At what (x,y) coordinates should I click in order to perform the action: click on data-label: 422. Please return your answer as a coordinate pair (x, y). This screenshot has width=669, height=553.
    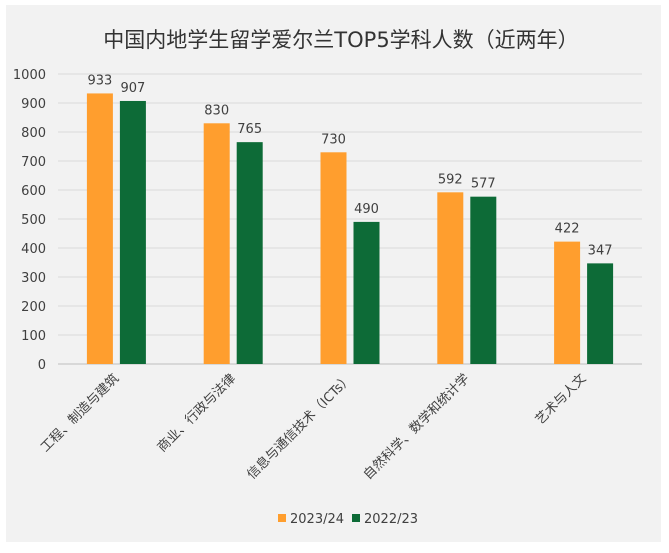
    Looking at the image, I should click on (567, 229).